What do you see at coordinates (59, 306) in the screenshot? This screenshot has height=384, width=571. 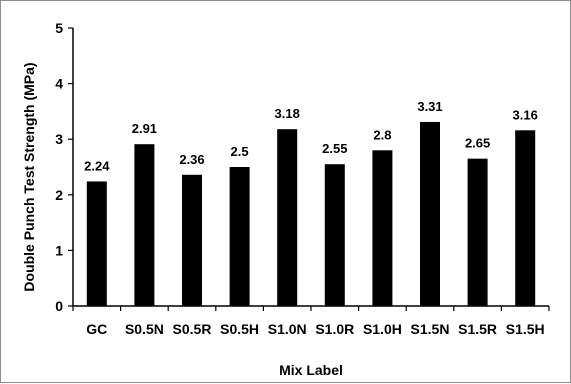 I see `y-tick-label: 0` at bounding box center [59, 306].